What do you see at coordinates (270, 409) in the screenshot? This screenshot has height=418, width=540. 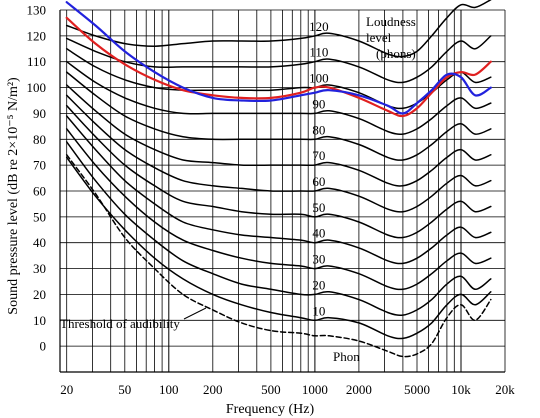 I see `x-axis-label: Frequency (Hz)` at bounding box center [270, 409].